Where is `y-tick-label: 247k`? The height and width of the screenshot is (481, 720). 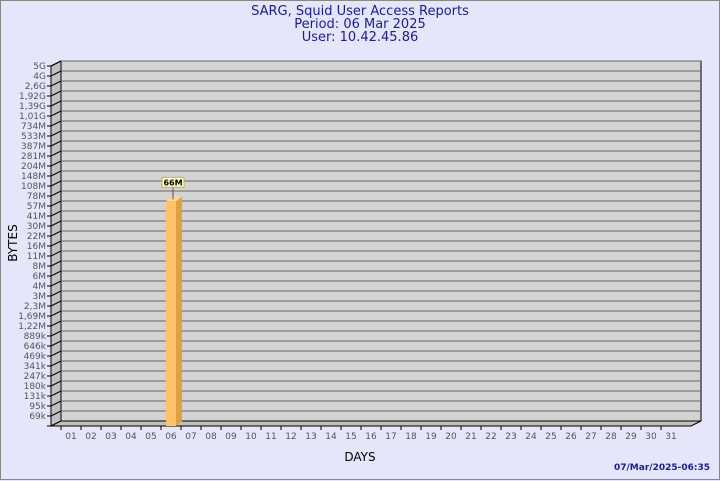
y-tick-label: 247k is located at coordinates (35, 377).